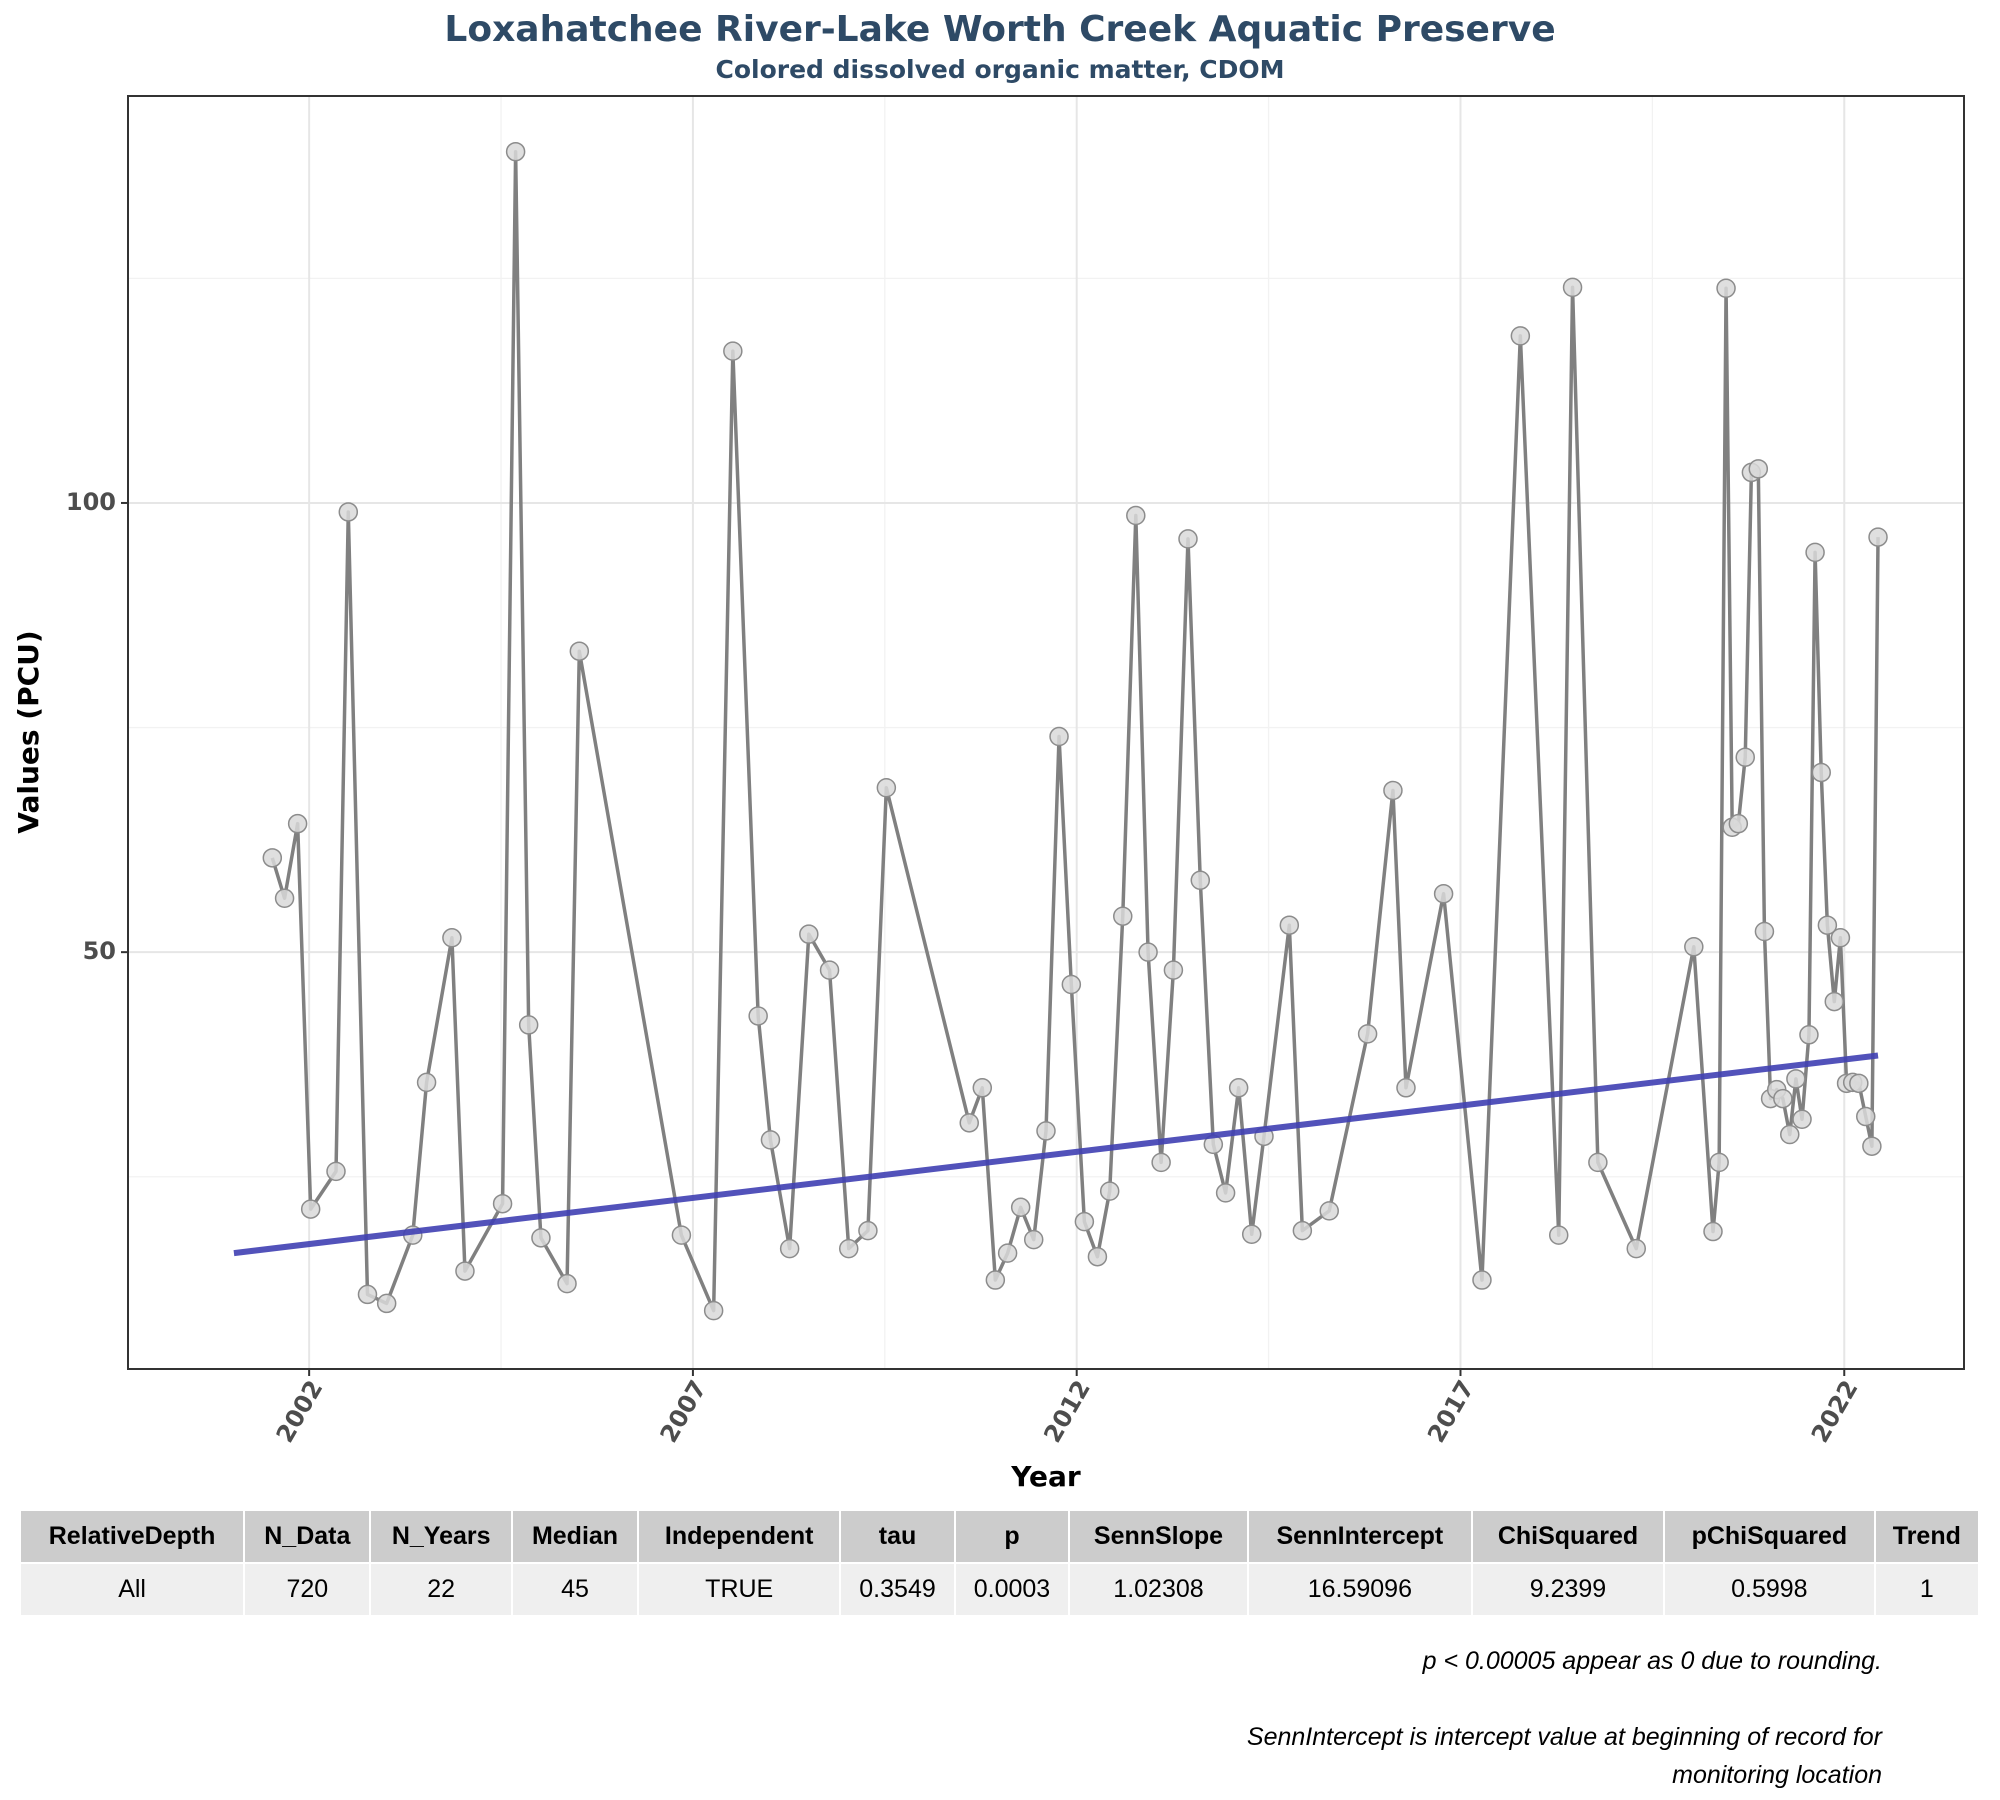 The image size is (2000, 1800). I want to click on table-cell: 9.2399, so click(1568, 1588).